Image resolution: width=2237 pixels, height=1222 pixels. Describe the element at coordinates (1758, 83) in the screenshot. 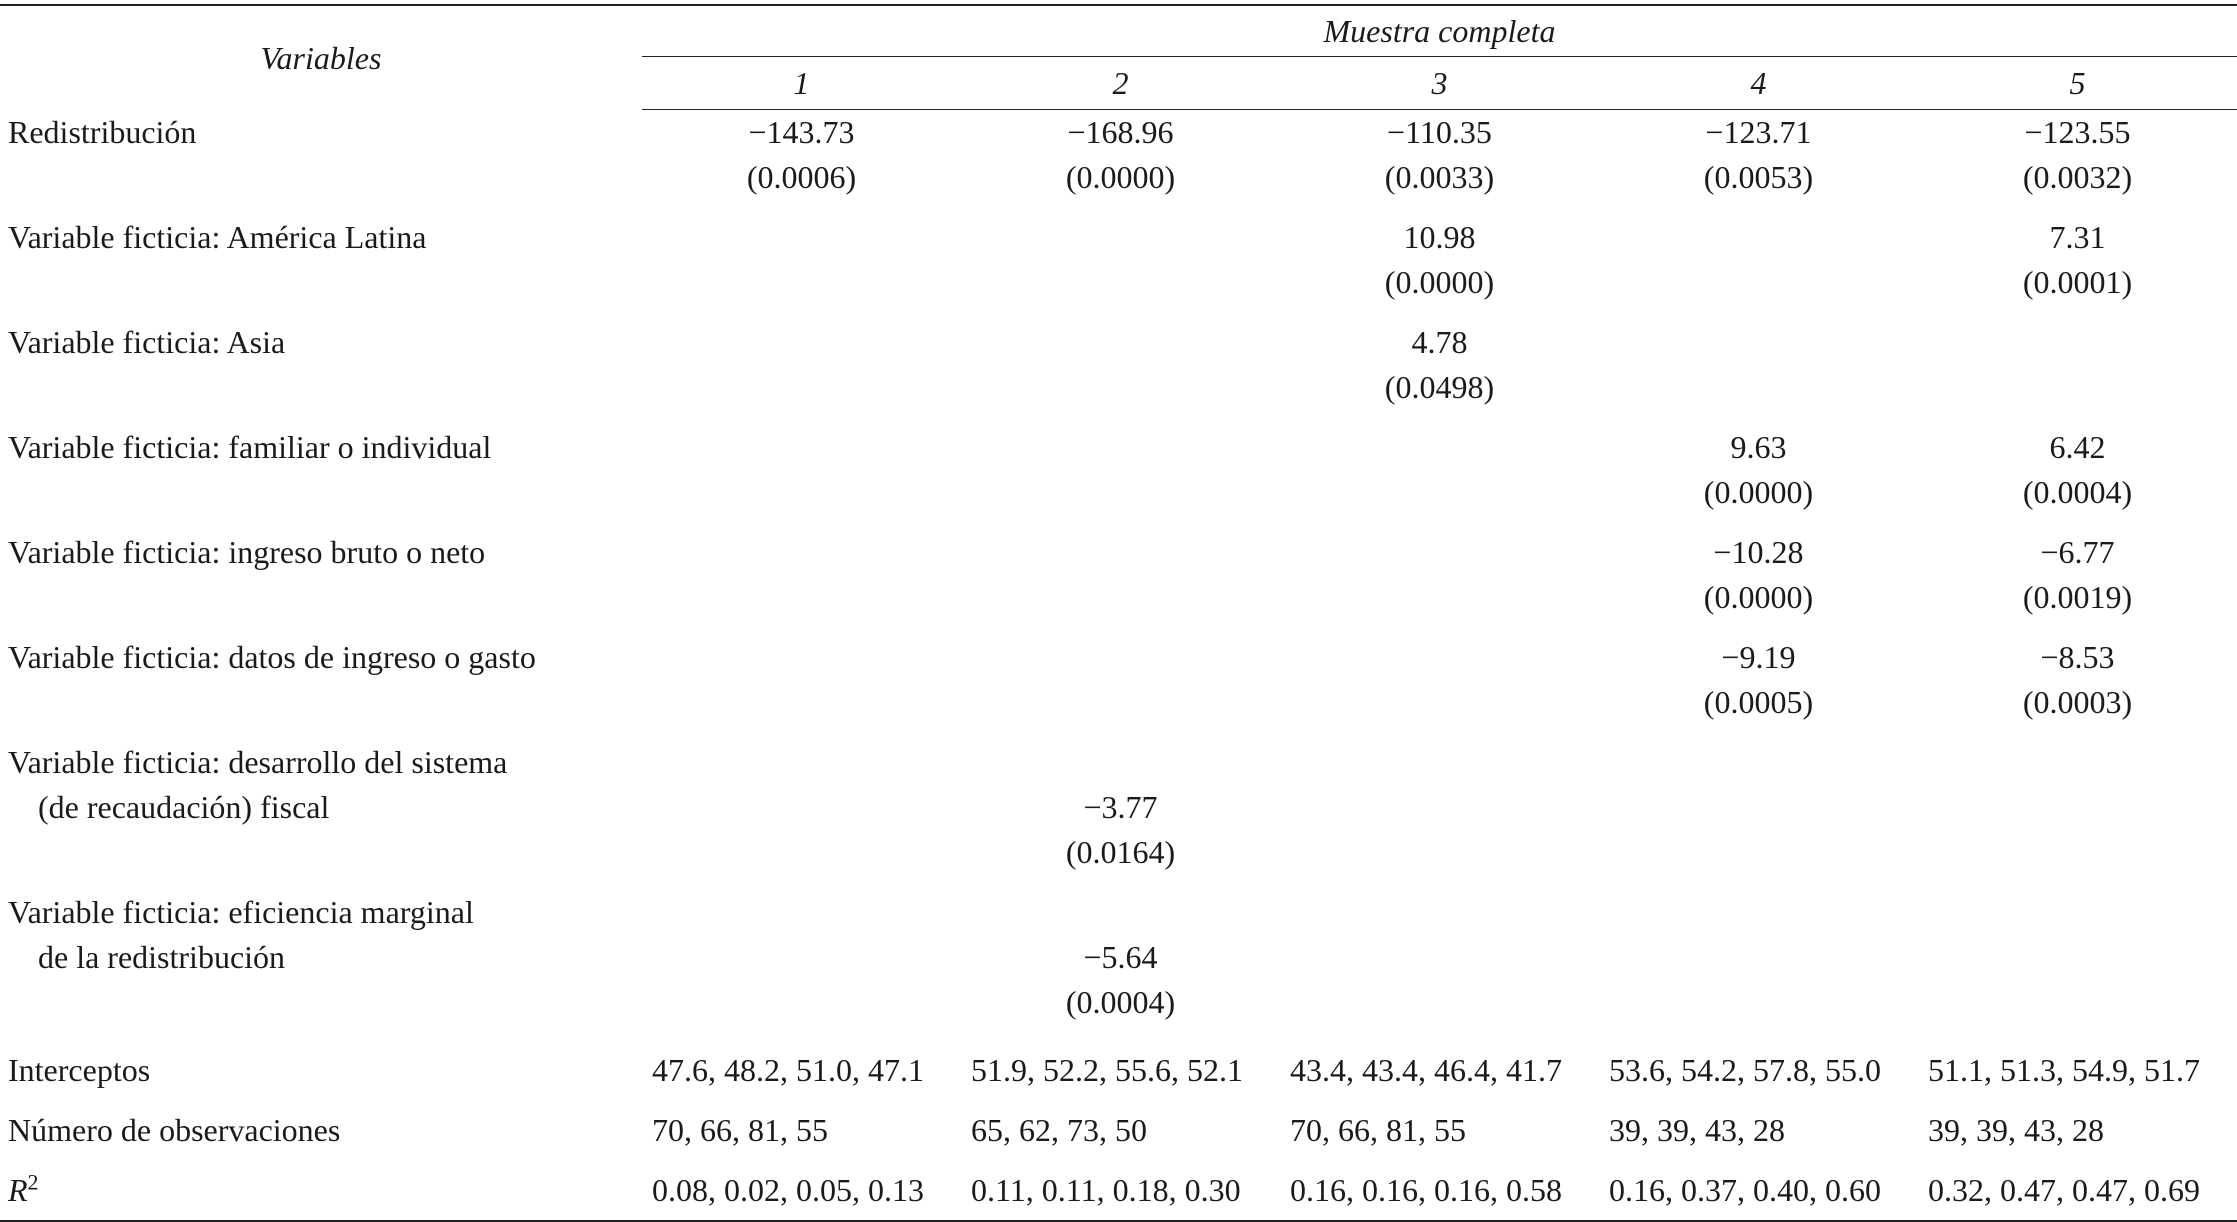

I see `column-header-4: 4` at that location.